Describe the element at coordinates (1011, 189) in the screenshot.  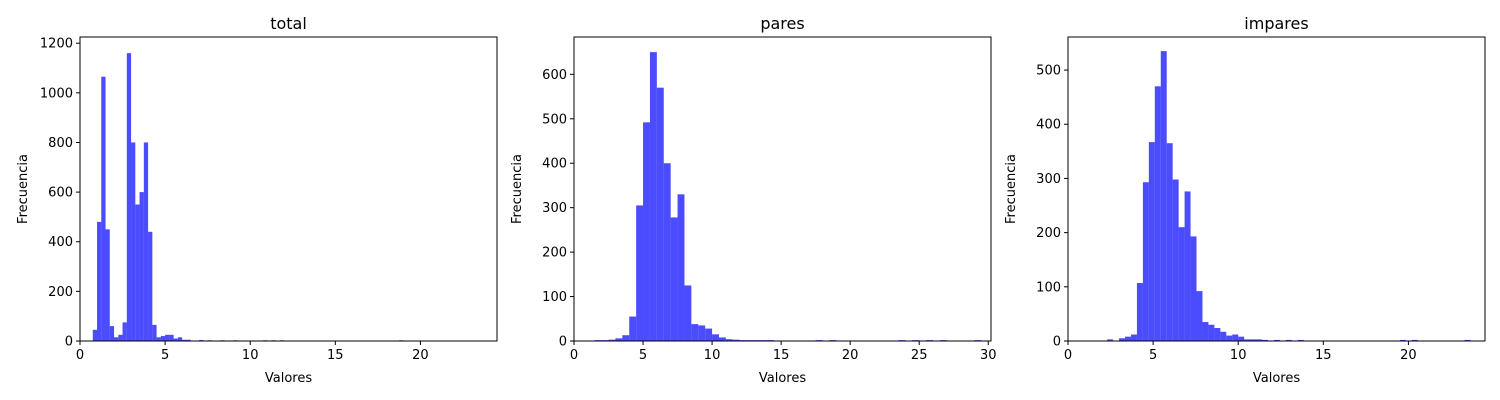
I see `y-axis-label: Frecuencia` at that location.